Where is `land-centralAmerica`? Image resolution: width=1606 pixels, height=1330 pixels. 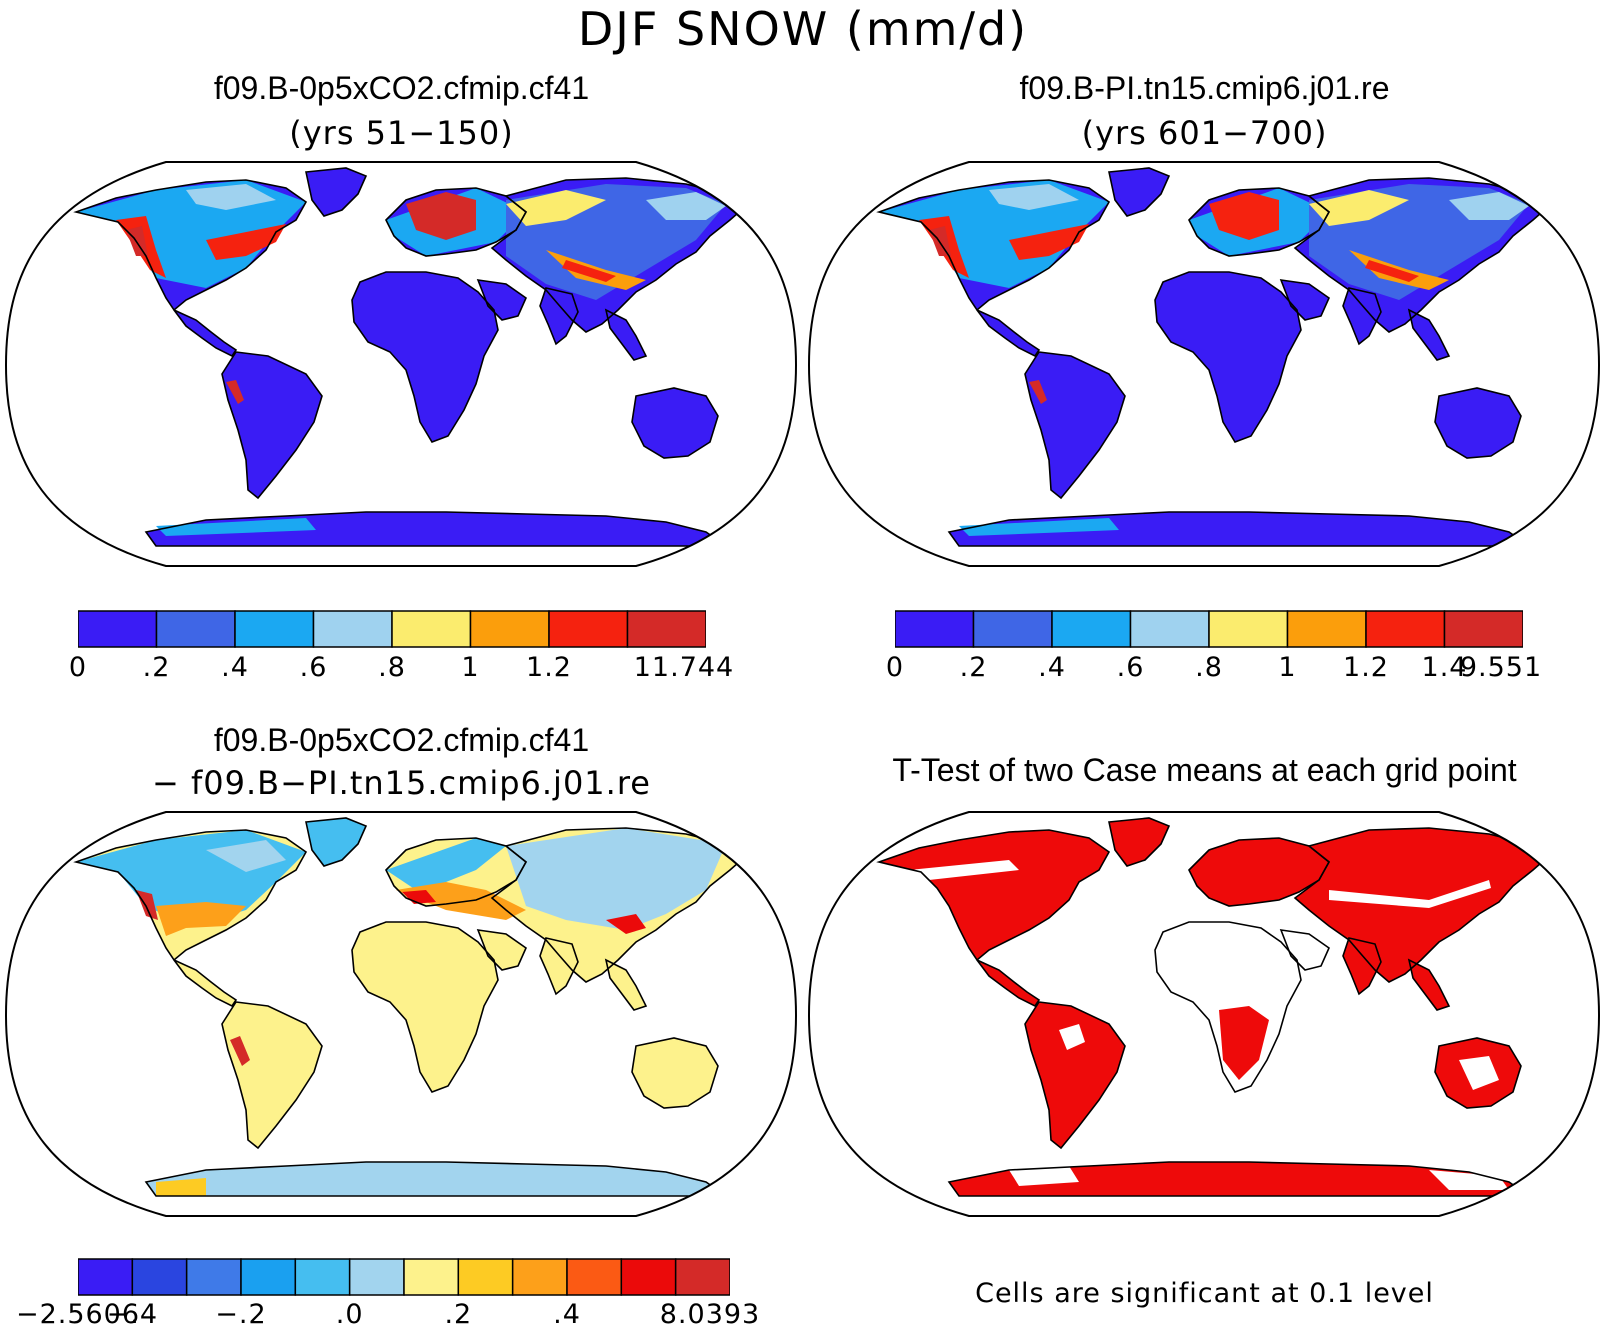 land-centralAmerica is located at coordinates (205, 333).